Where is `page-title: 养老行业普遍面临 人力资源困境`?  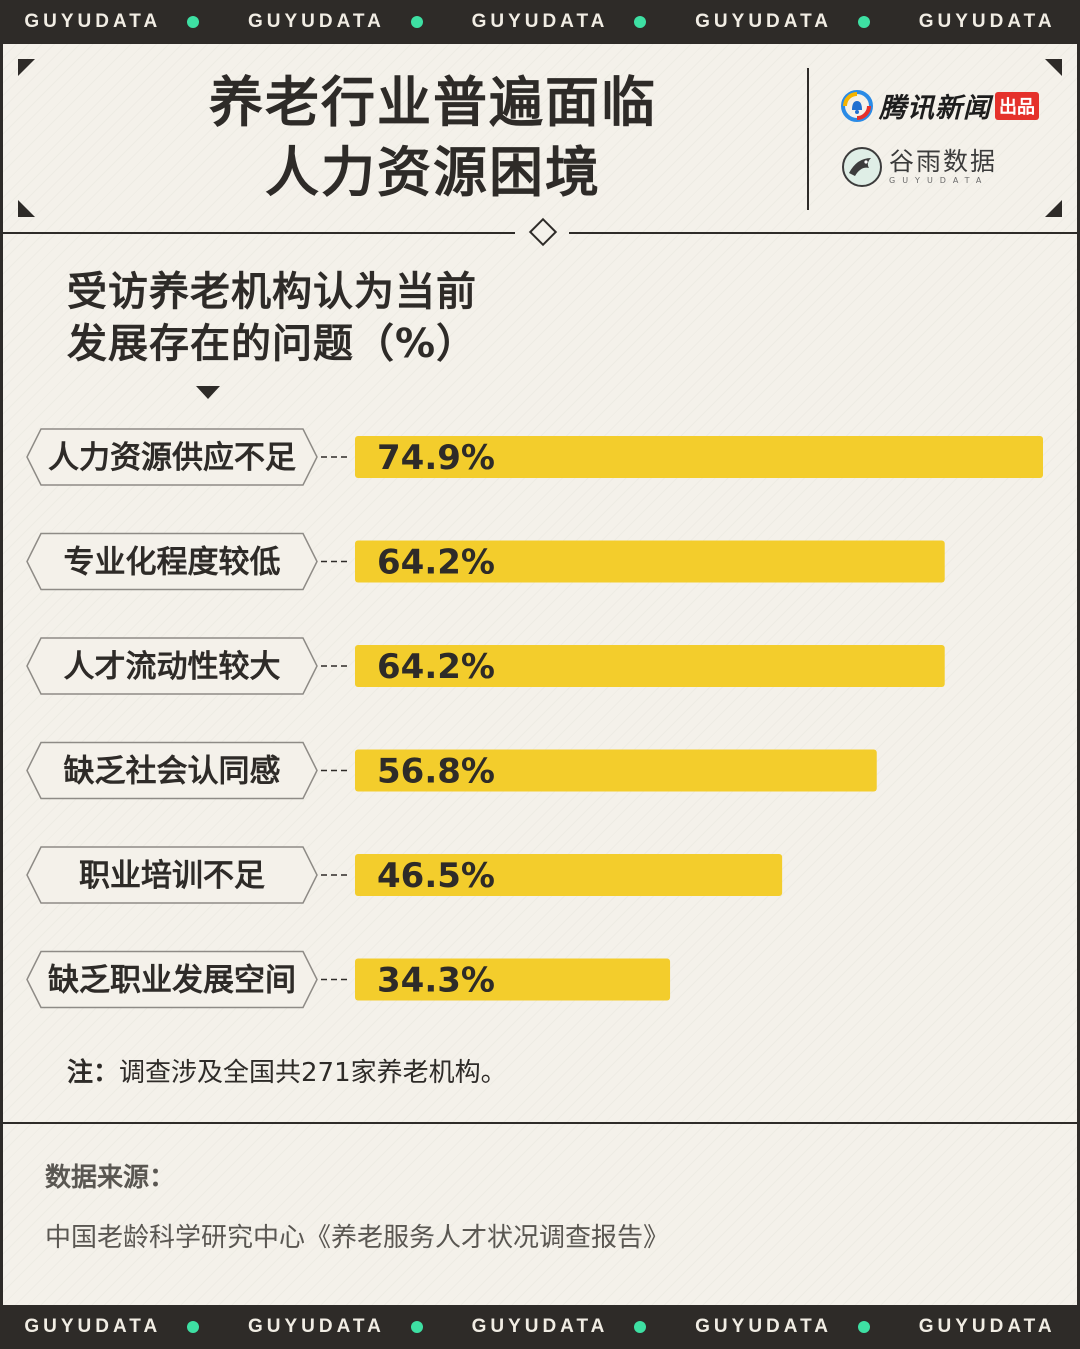 page-title: 养老行业普遍面临 人力资源困境 is located at coordinates (433, 138).